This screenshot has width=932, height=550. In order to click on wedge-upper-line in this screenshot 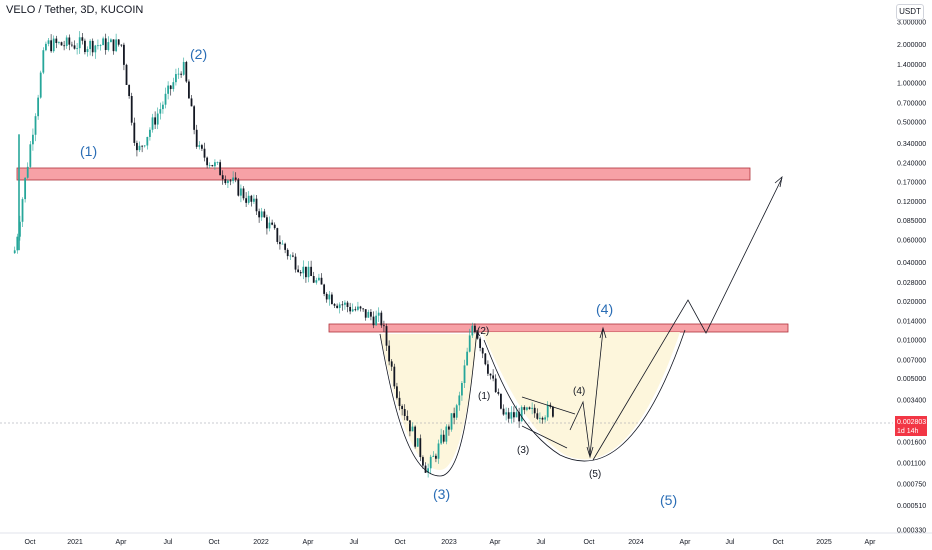, I will do `click(548, 405)`.